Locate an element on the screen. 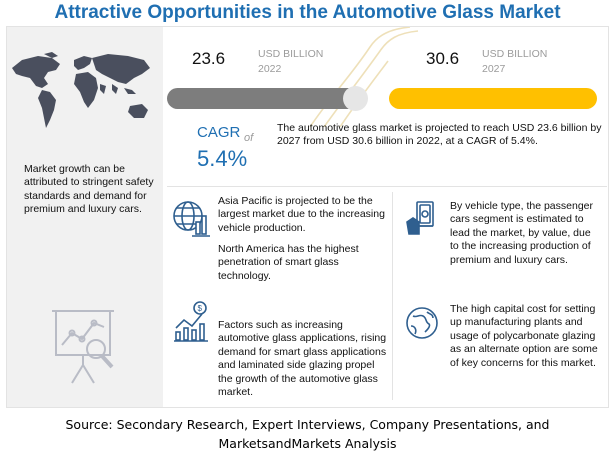 This screenshot has height=461, width=615. vertical-divider is located at coordinates (392, 296).